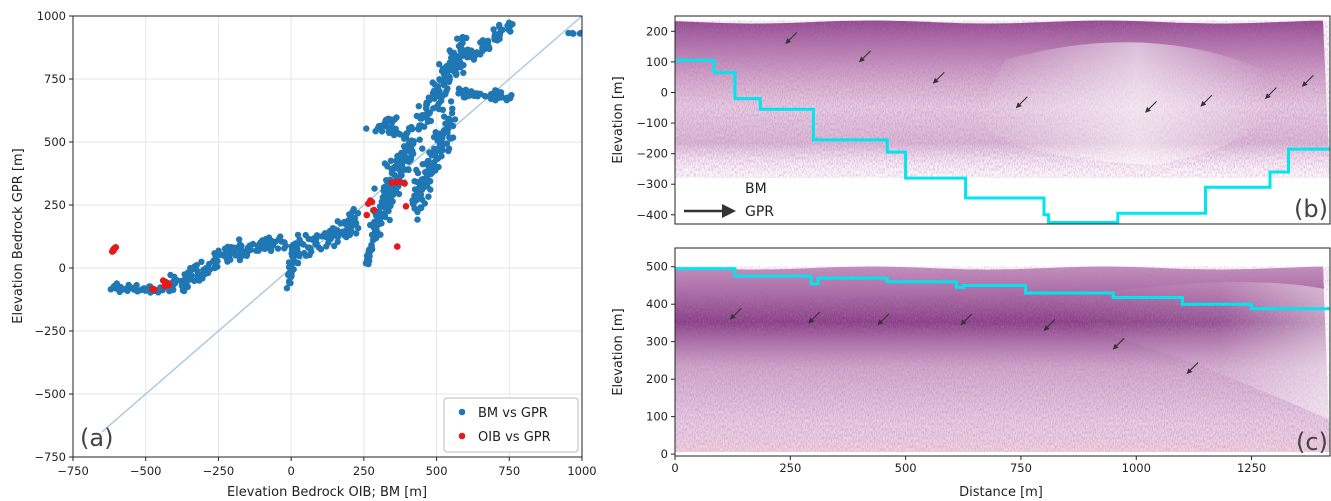 Image resolution: width=1331 pixels, height=501 pixels. Describe the element at coordinates (50, 331) in the screenshot. I see `y-tick-label-a: −250` at that location.